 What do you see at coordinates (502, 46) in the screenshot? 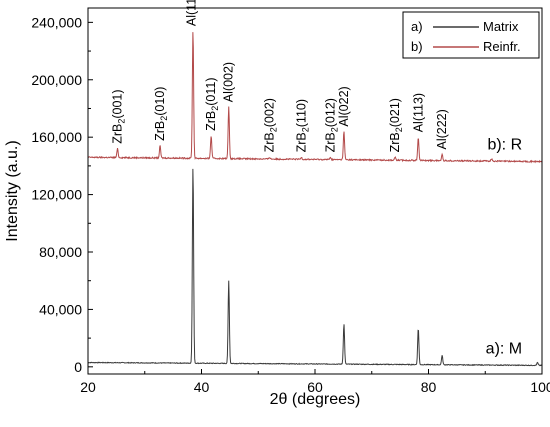
I see `legend-label: Reinfr.` at bounding box center [502, 46].